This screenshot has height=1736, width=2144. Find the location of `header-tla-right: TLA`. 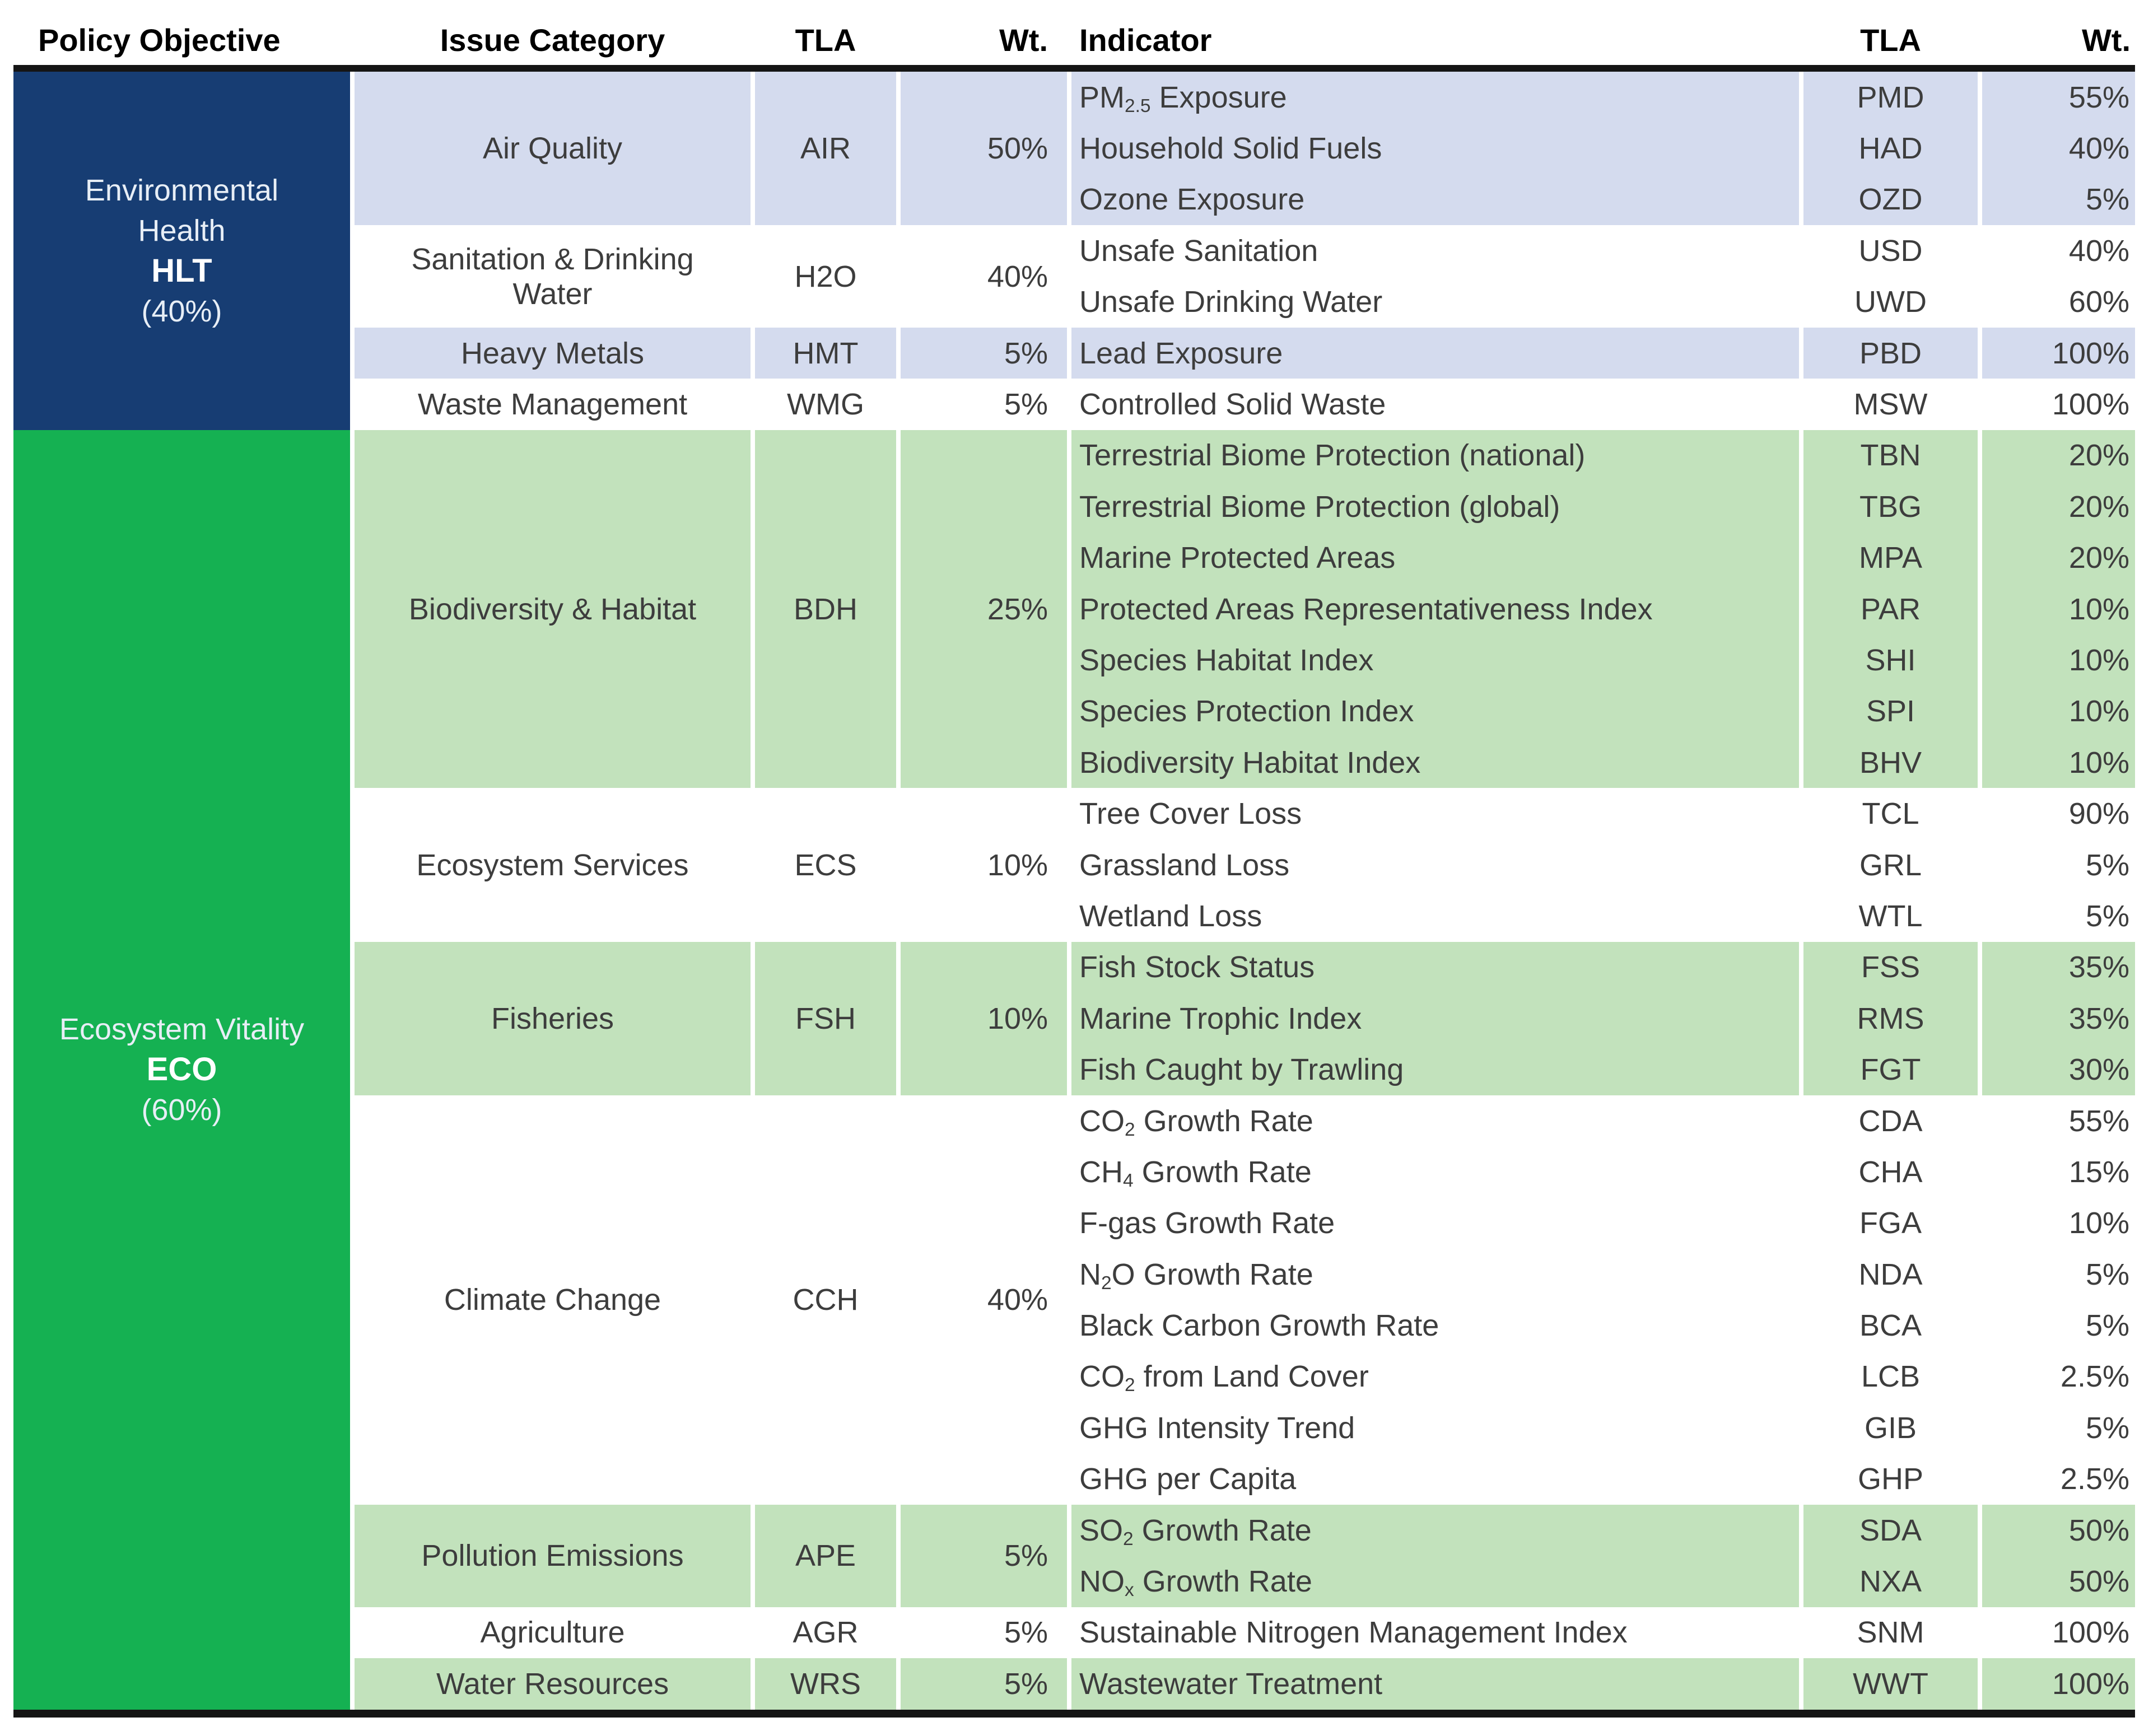

header-tla-right: TLA is located at coordinates (1890, 40).